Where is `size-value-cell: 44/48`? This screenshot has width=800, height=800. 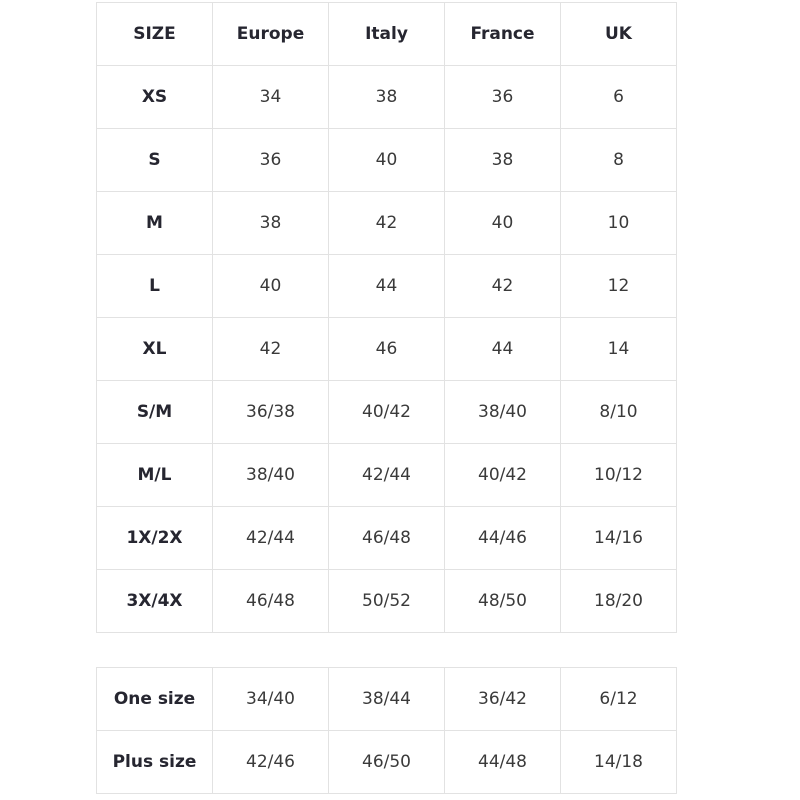
size-value-cell: 44/48 is located at coordinates (502, 762).